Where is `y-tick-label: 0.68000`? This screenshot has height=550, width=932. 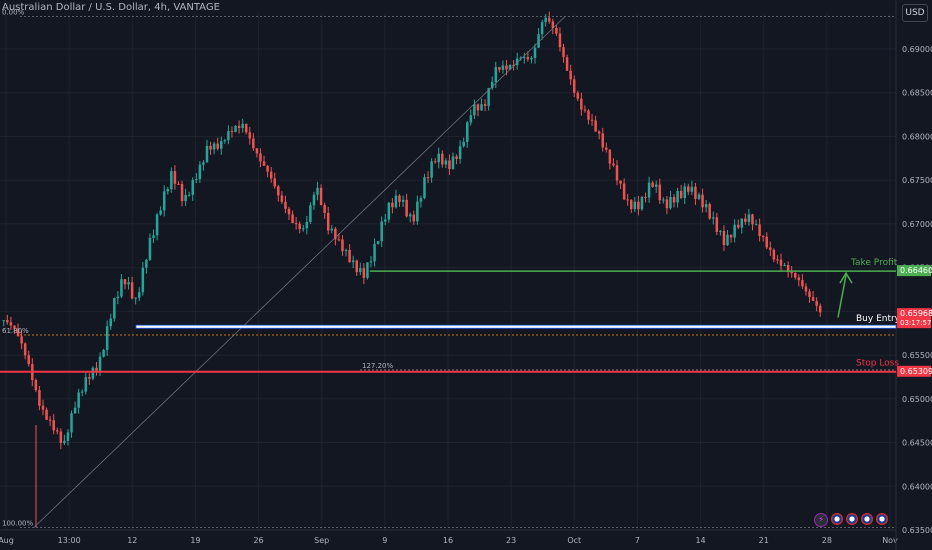
y-tick-label: 0.68000 is located at coordinates (917, 136).